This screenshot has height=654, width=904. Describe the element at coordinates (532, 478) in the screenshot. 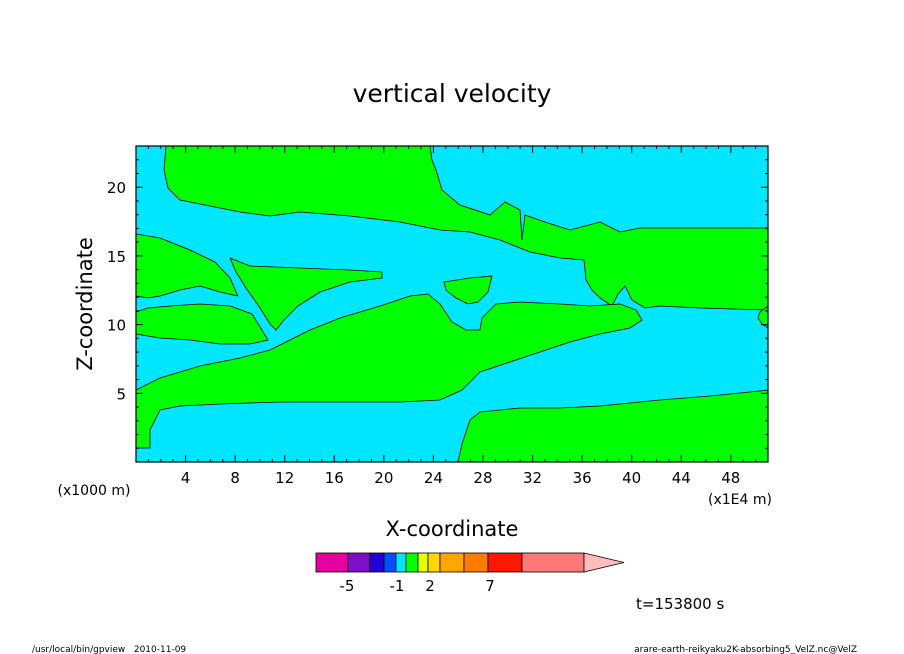

I see `x-tick-label: 32` at that location.